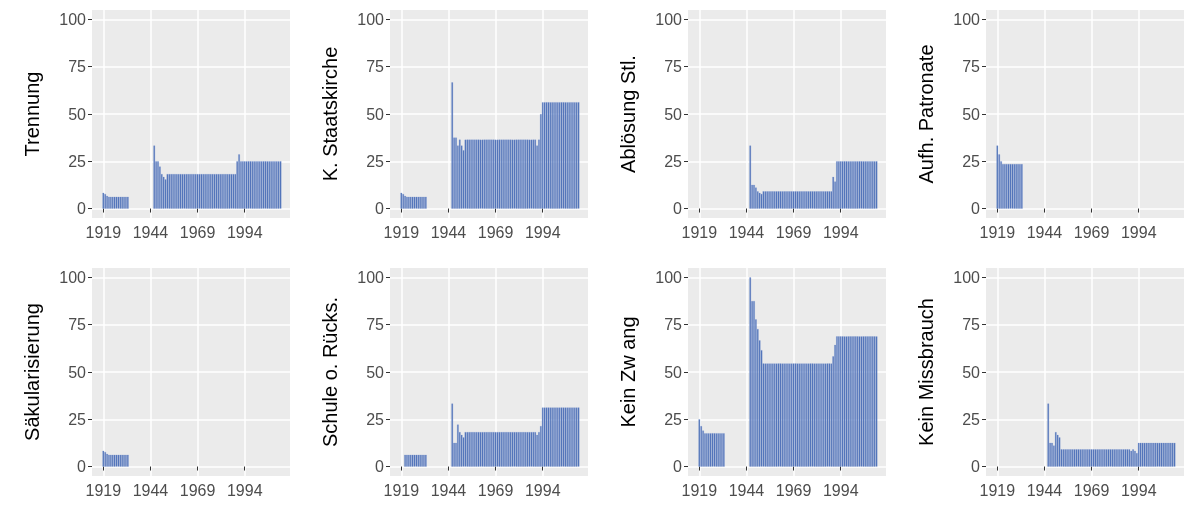  What do you see at coordinates (628, 114) in the screenshot?
I see `y-axis-title: Ablösung Stl.` at bounding box center [628, 114].